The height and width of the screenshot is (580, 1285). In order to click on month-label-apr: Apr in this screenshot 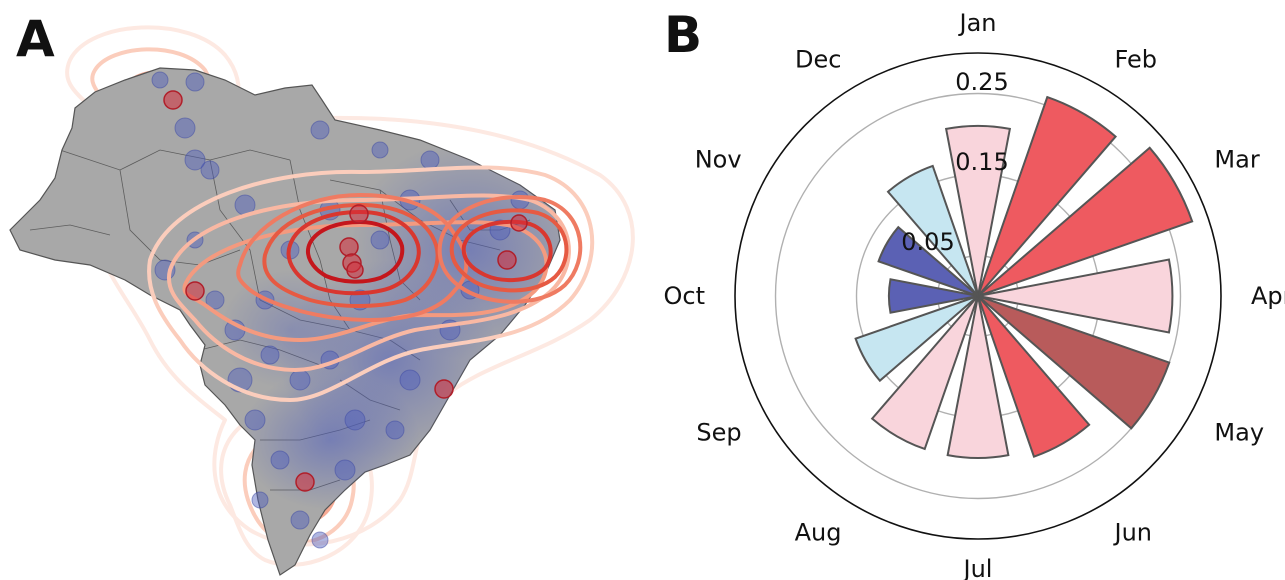, I will do `click(1268, 296)`.